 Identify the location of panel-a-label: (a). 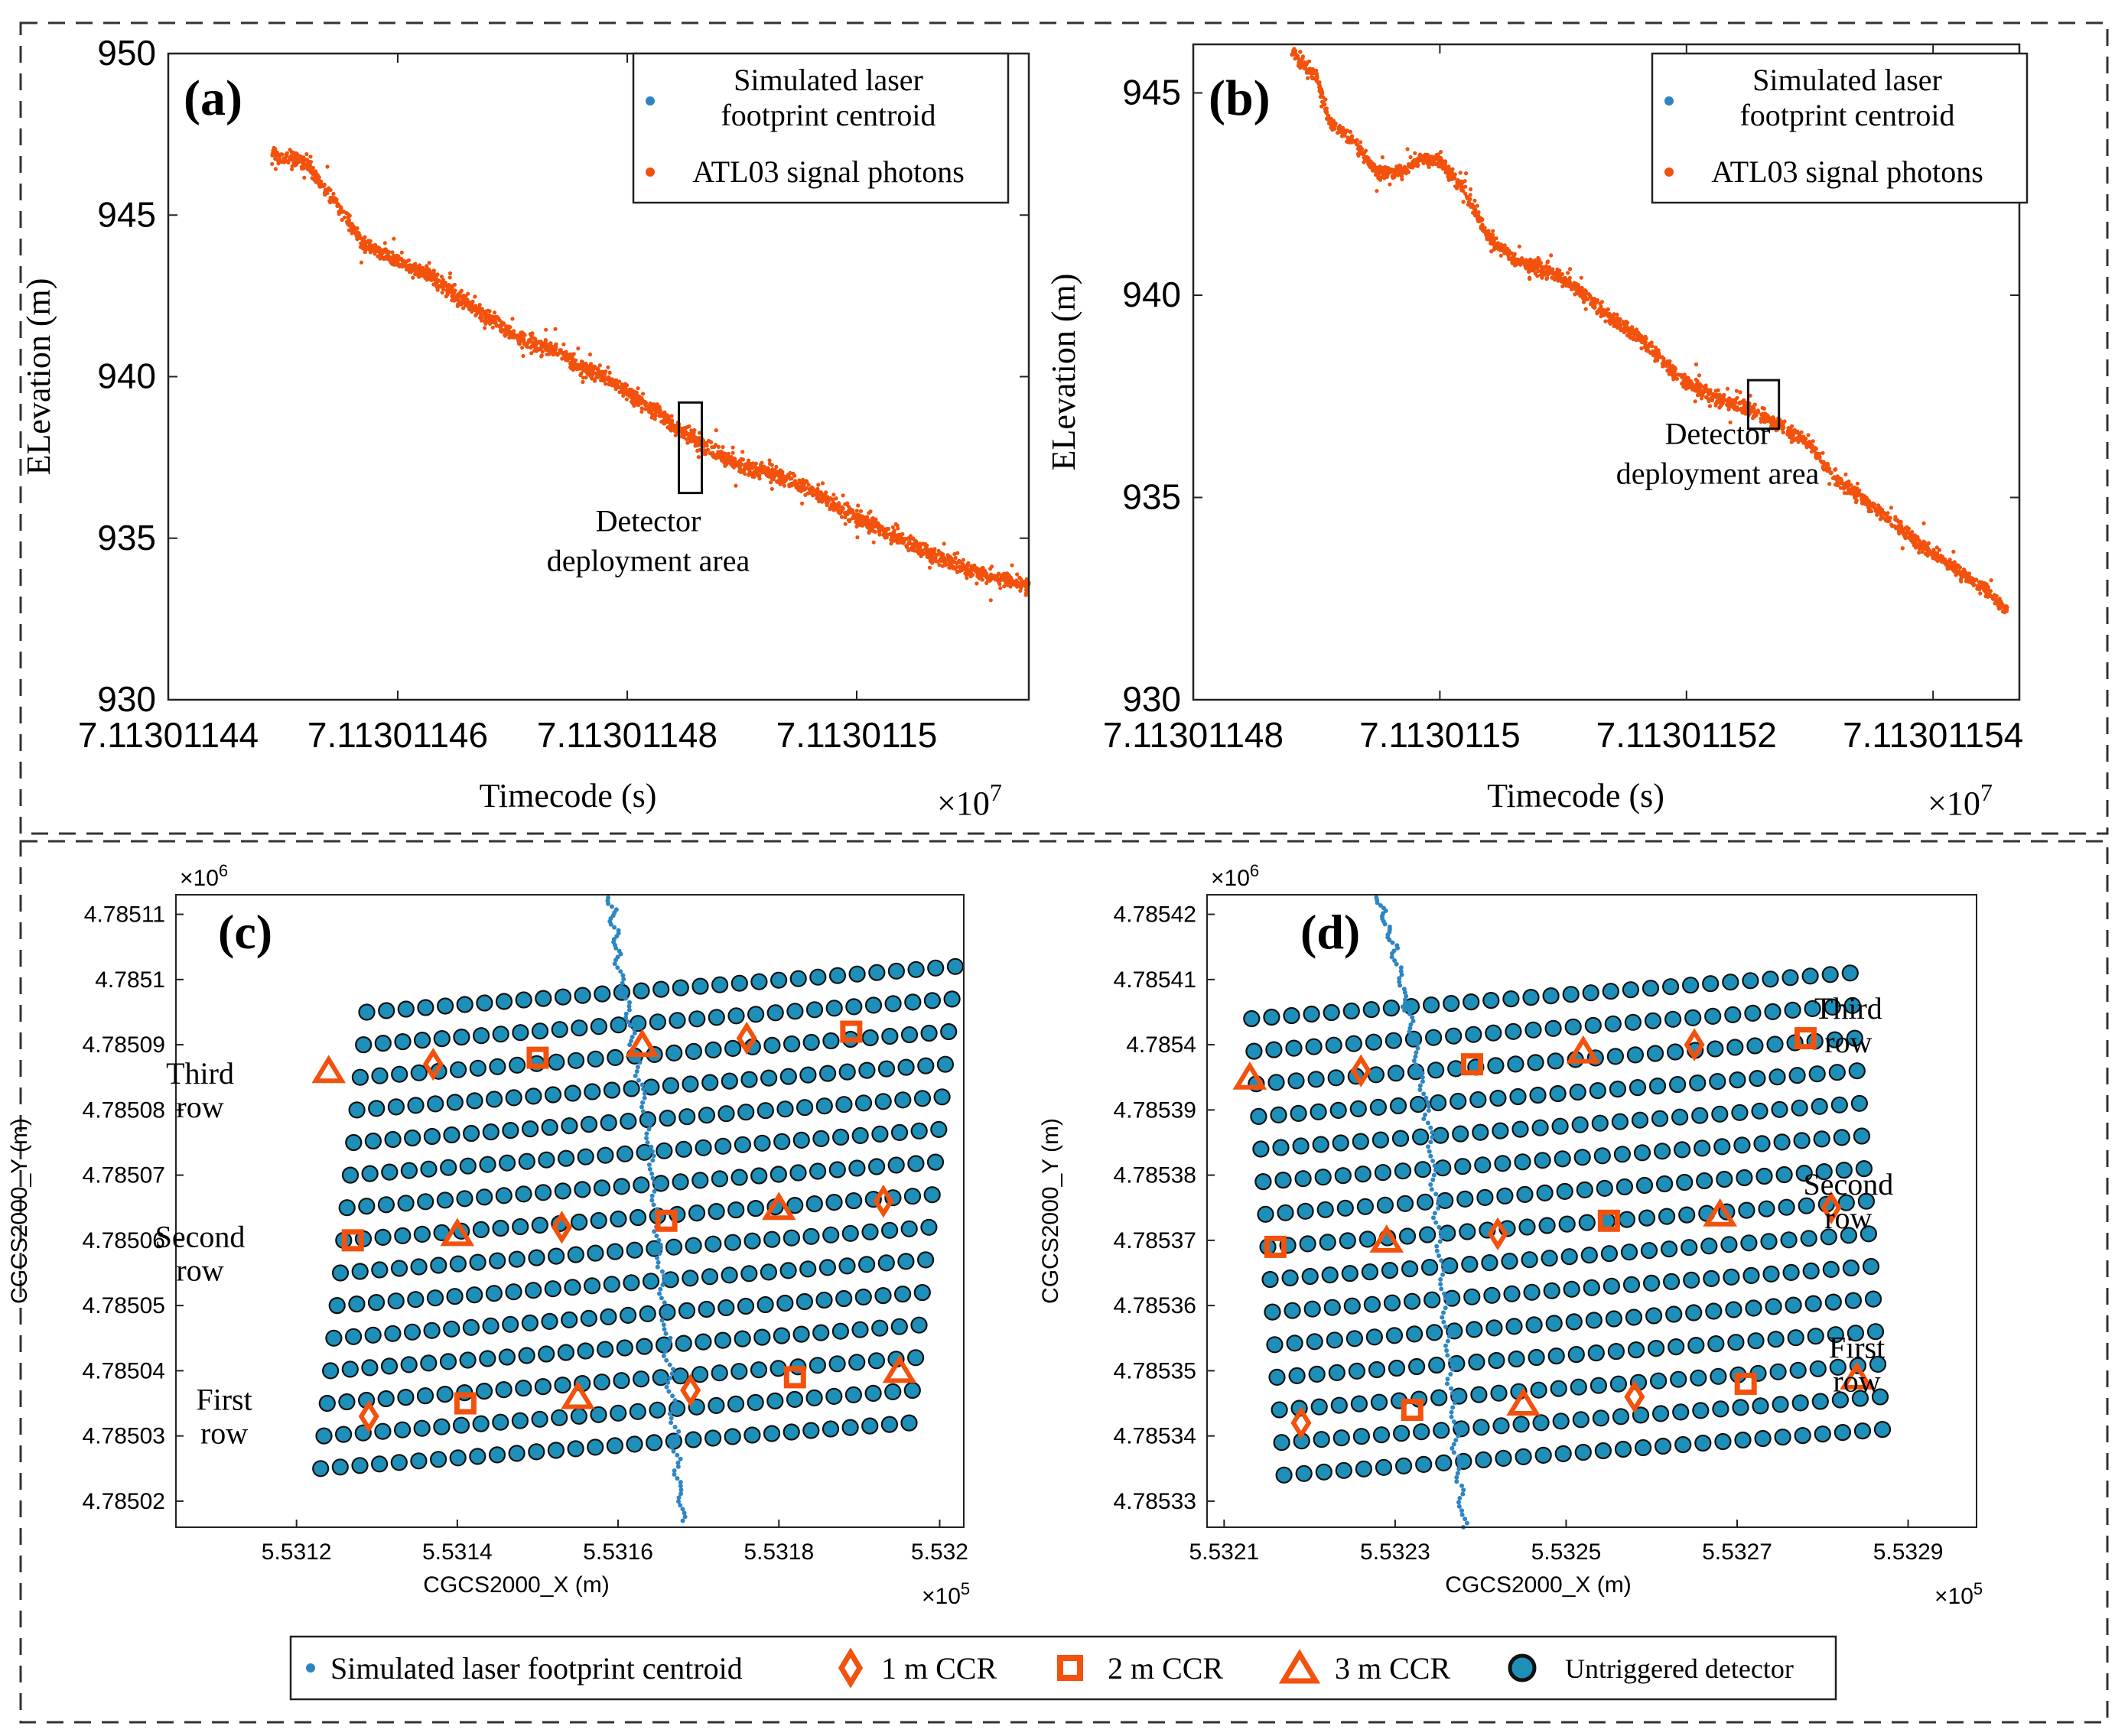
(213, 98).